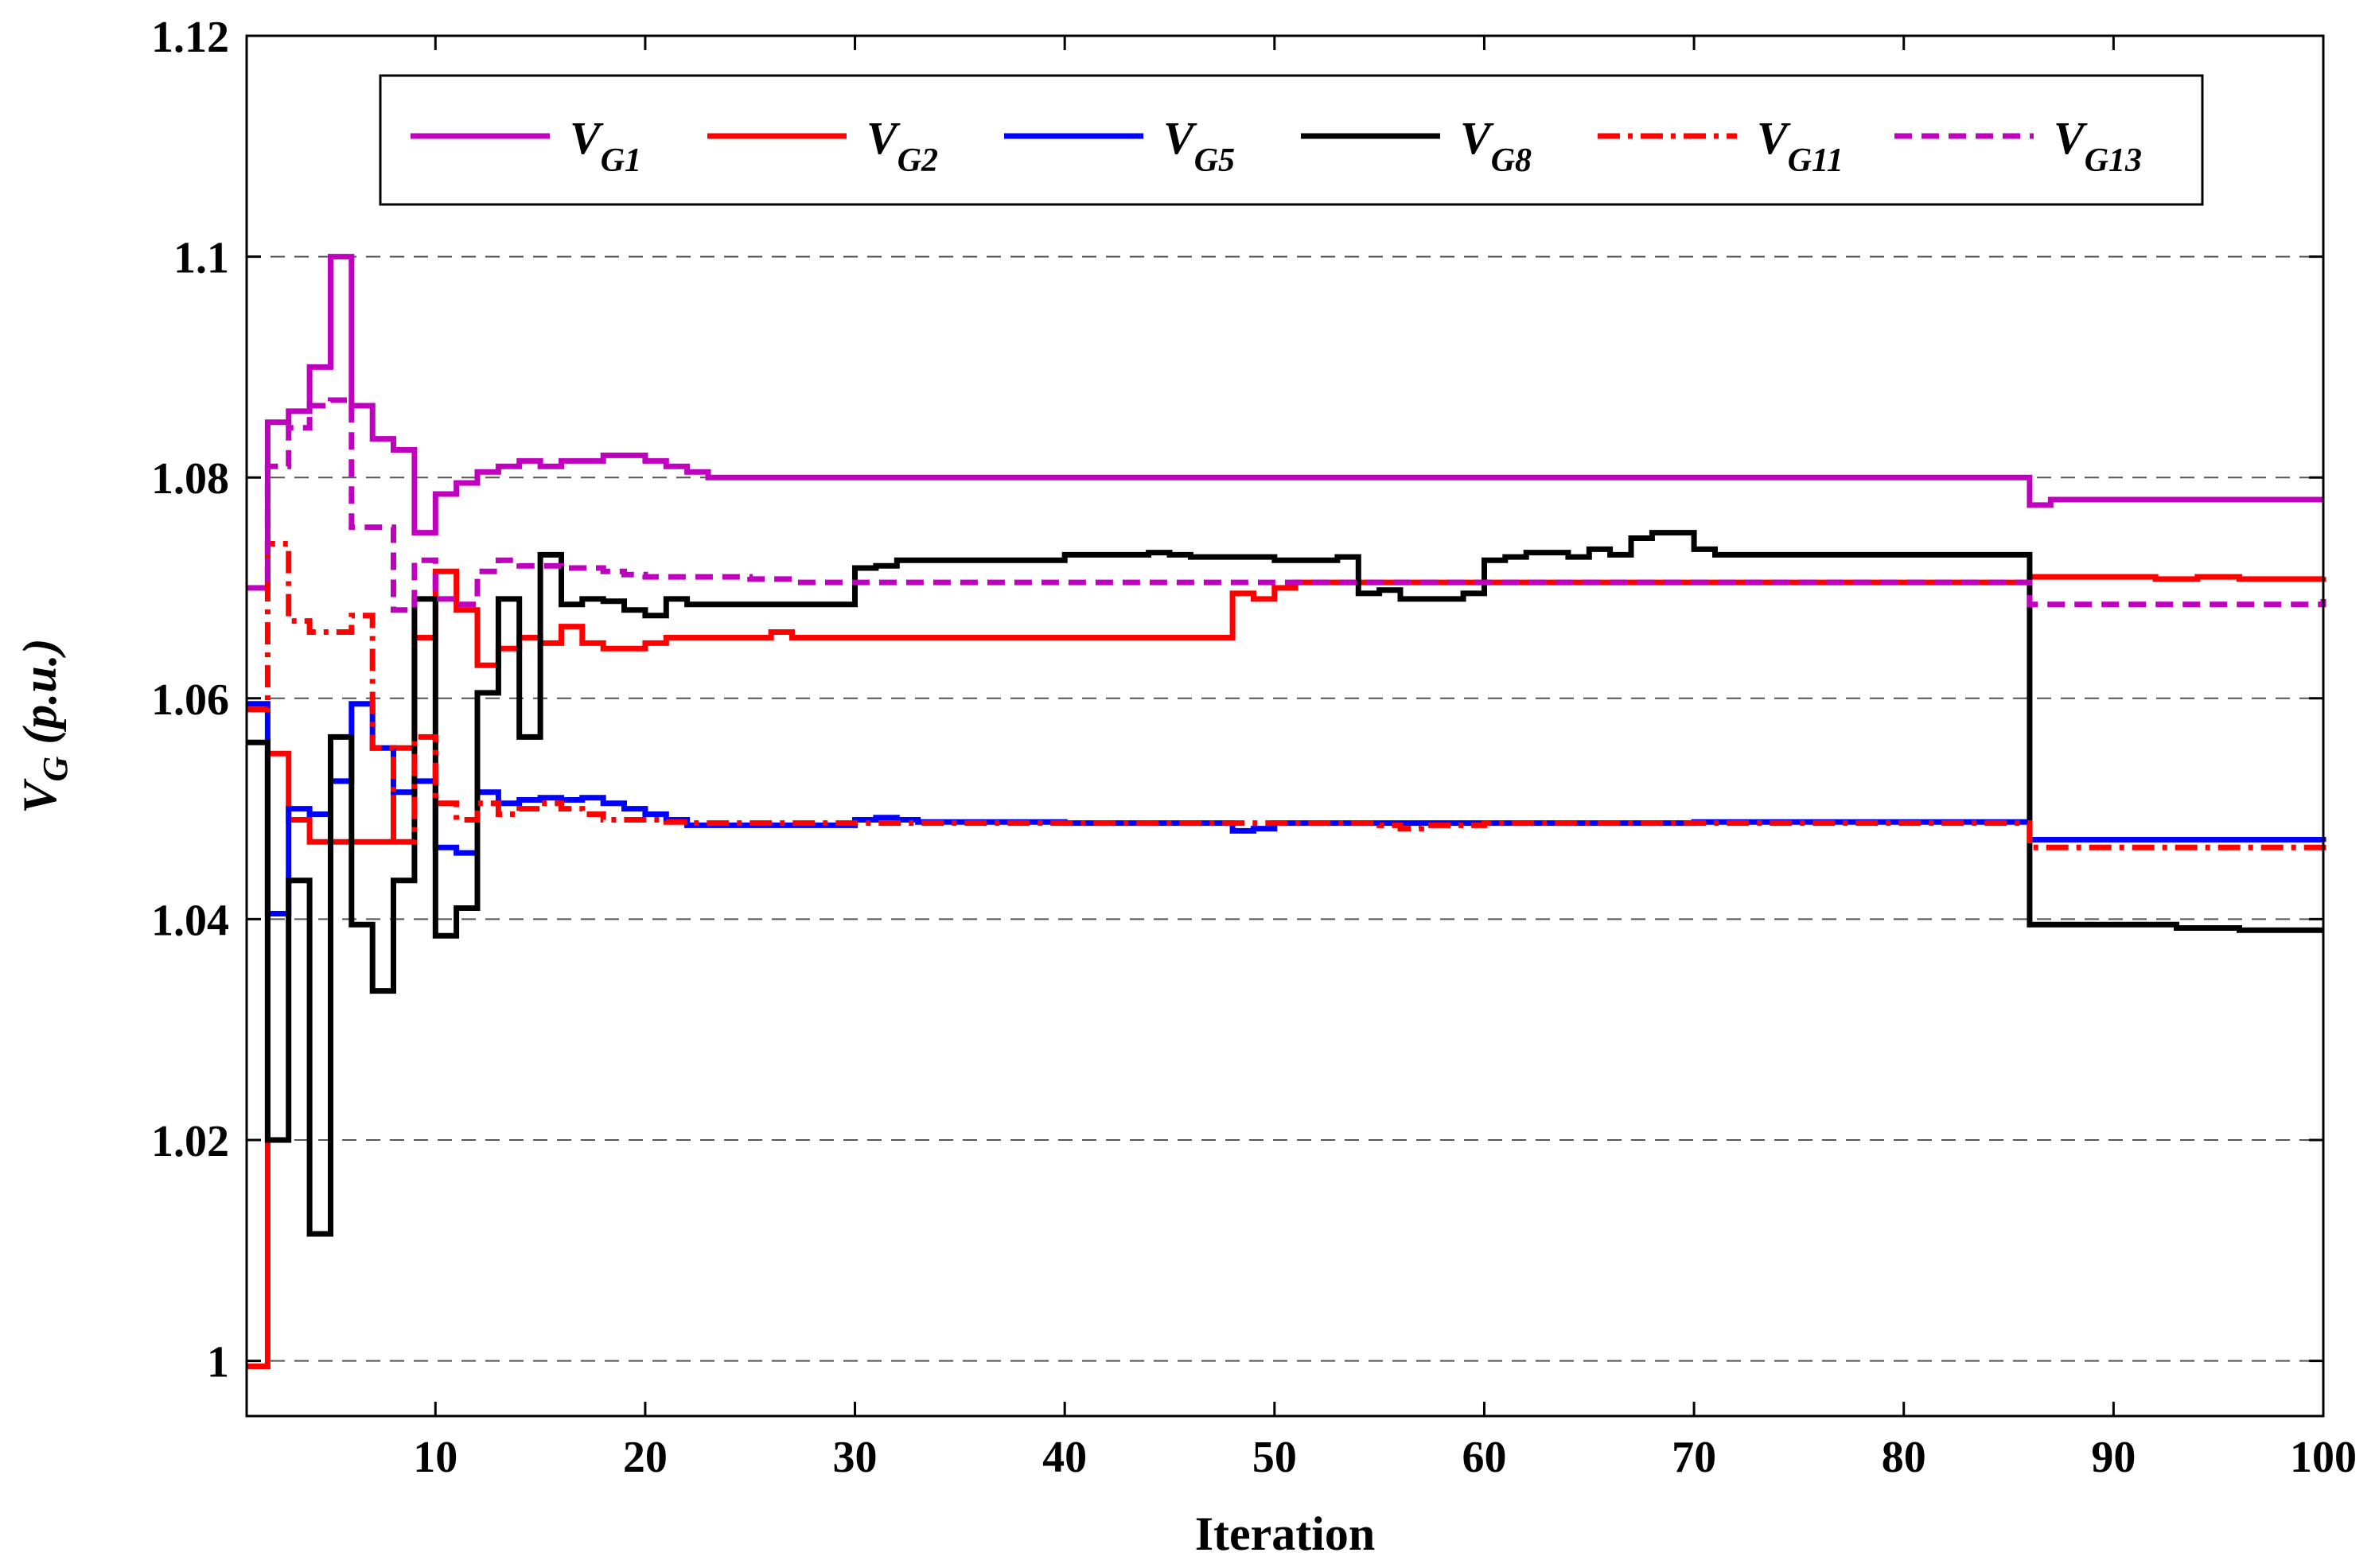 The width and height of the screenshot is (2379, 1568). What do you see at coordinates (436, 1457) in the screenshot?
I see `x-tick-label: 10` at bounding box center [436, 1457].